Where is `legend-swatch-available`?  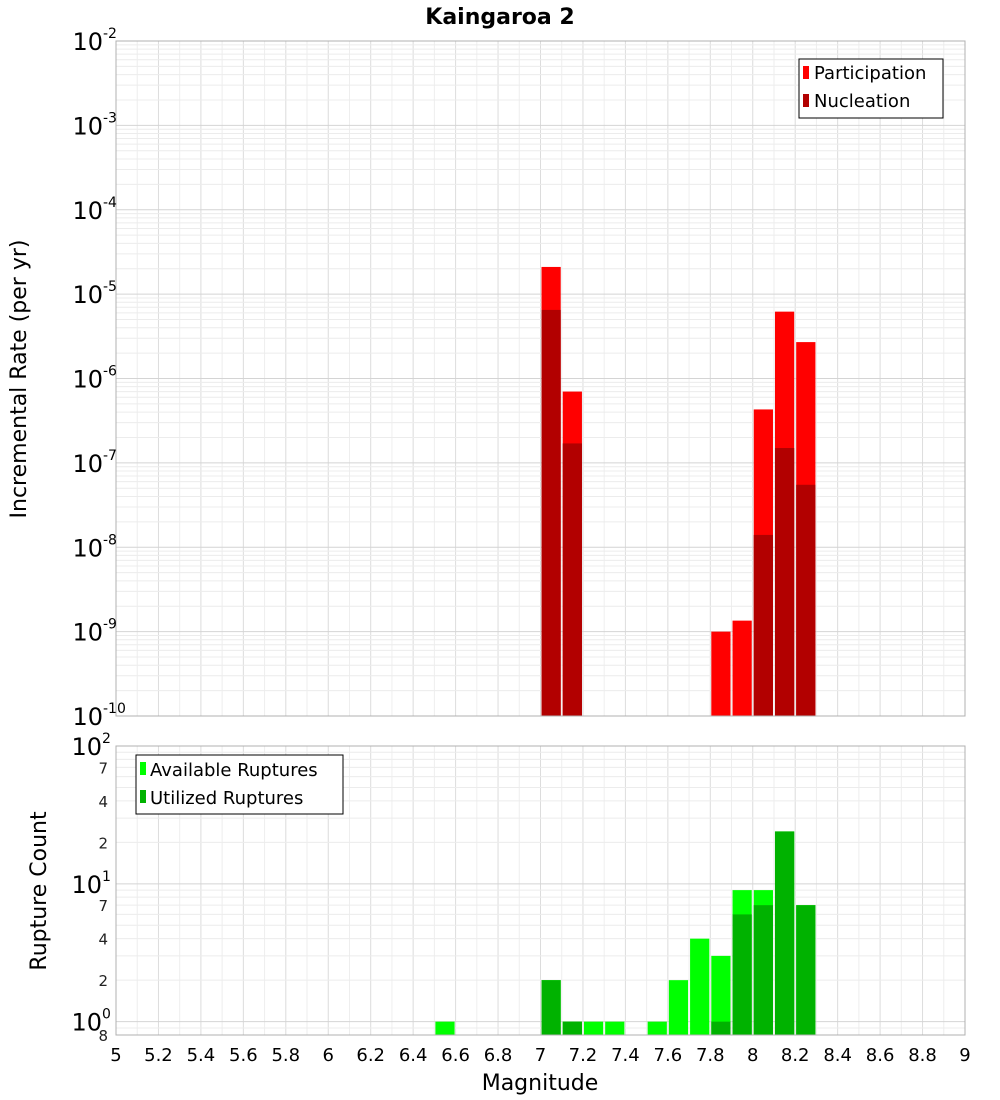
legend-swatch-available is located at coordinates (143, 768).